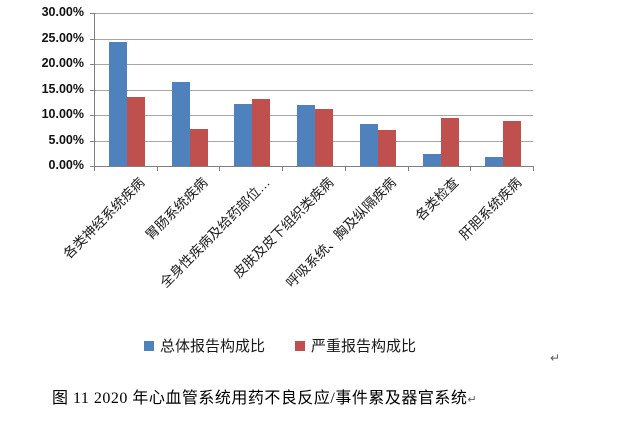 This screenshot has width=626, height=443. Describe the element at coordinates (66, 139) in the screenshot. I see `y-axis-label: 5.00%` at that location.